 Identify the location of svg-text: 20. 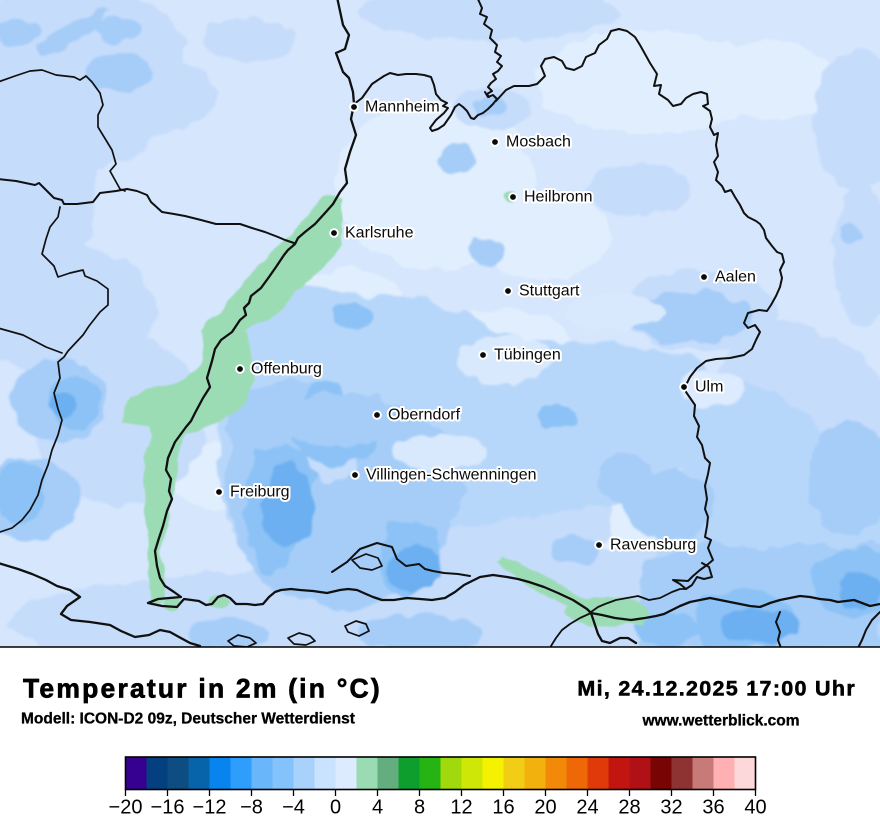
(545, 808).